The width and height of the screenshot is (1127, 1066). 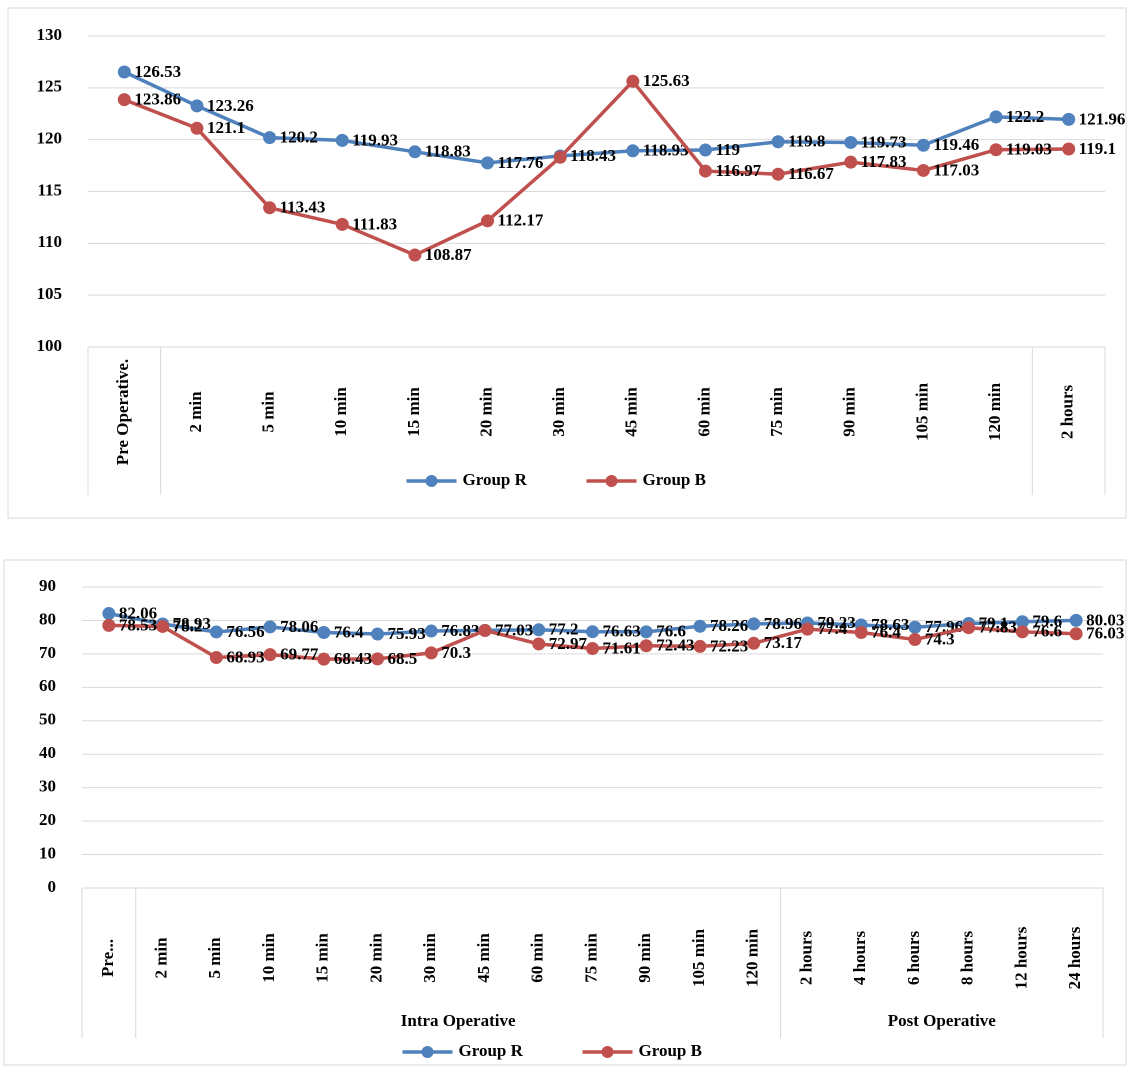 What do you see at coordinates (47, 719) in the screenshot?
I see `y-tick-label: 50` at bounding box center [47, 719].